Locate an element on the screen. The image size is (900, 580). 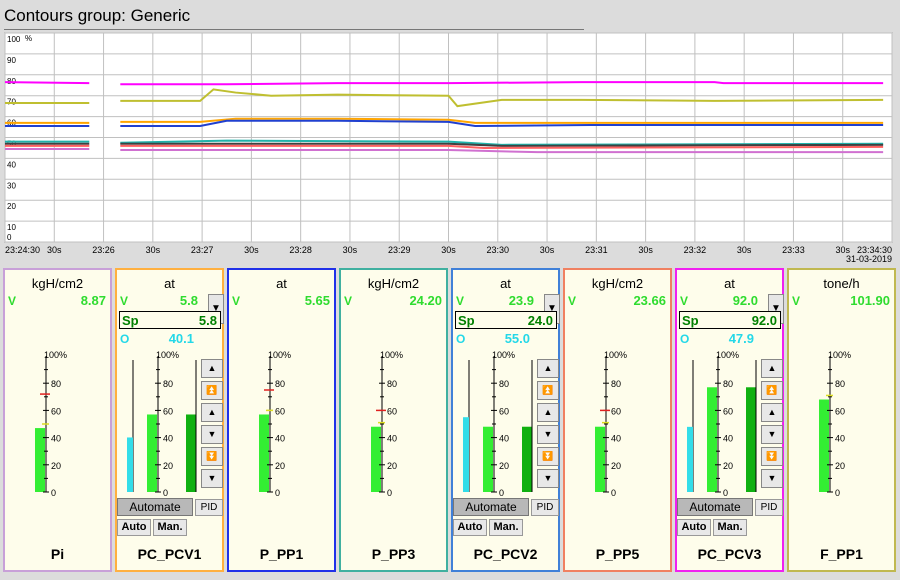
x-tick-label: 23:26 is located at coordinates (103, 250).